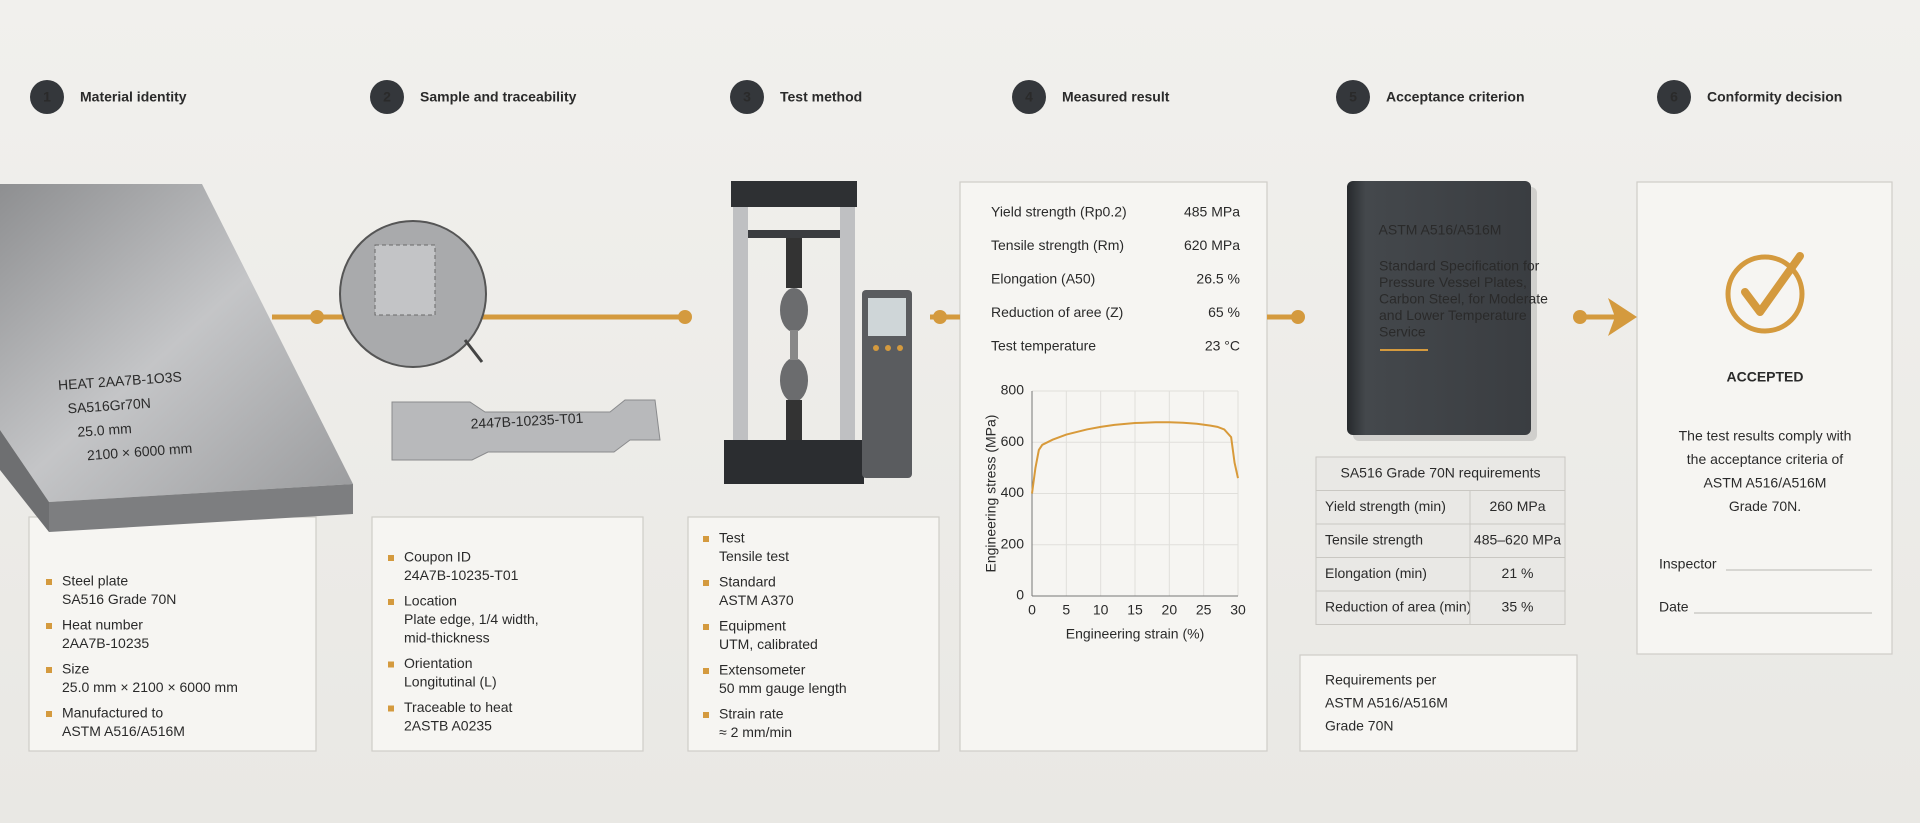  Describe the element at coordinates (109, 406) in the screenshot. I see `plate-marking-line: SA516Gr70N` at that location.